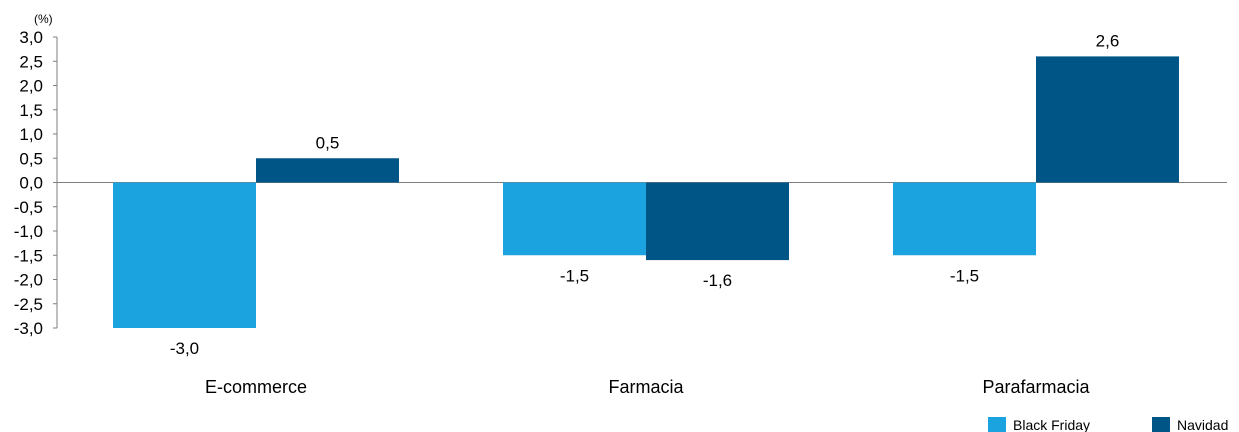 The width and height of the screenshot is (1239, 432). What do you see at coordinates (184, 348) in the screenshot?
I see `data-label: -3,0` at bounding box center [184, 348].